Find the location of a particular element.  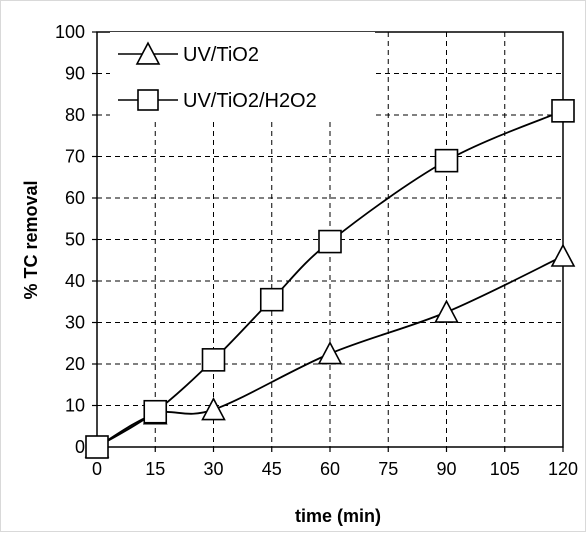

legend-triangle-icon is located at coordinates (148, 53).